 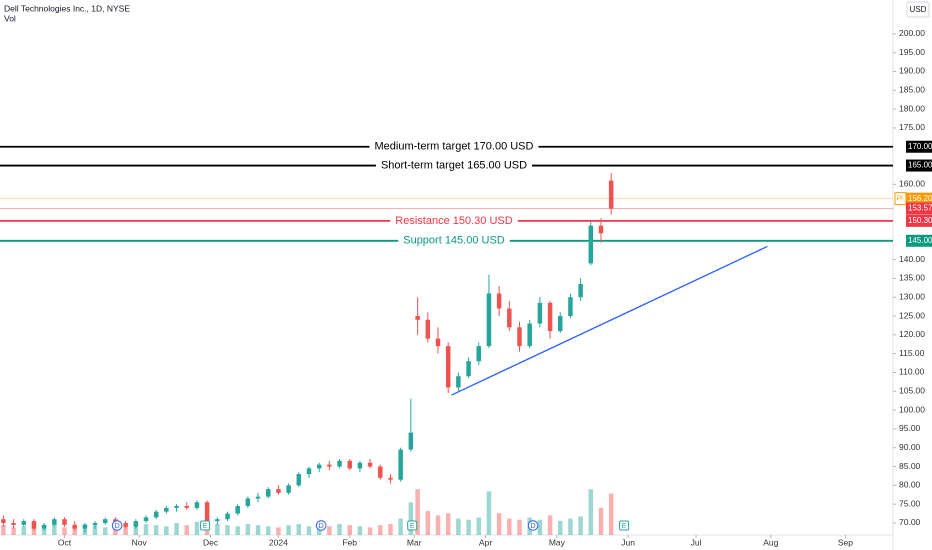 I want to click on x-tick-label: May, so click(x=557, y=542).